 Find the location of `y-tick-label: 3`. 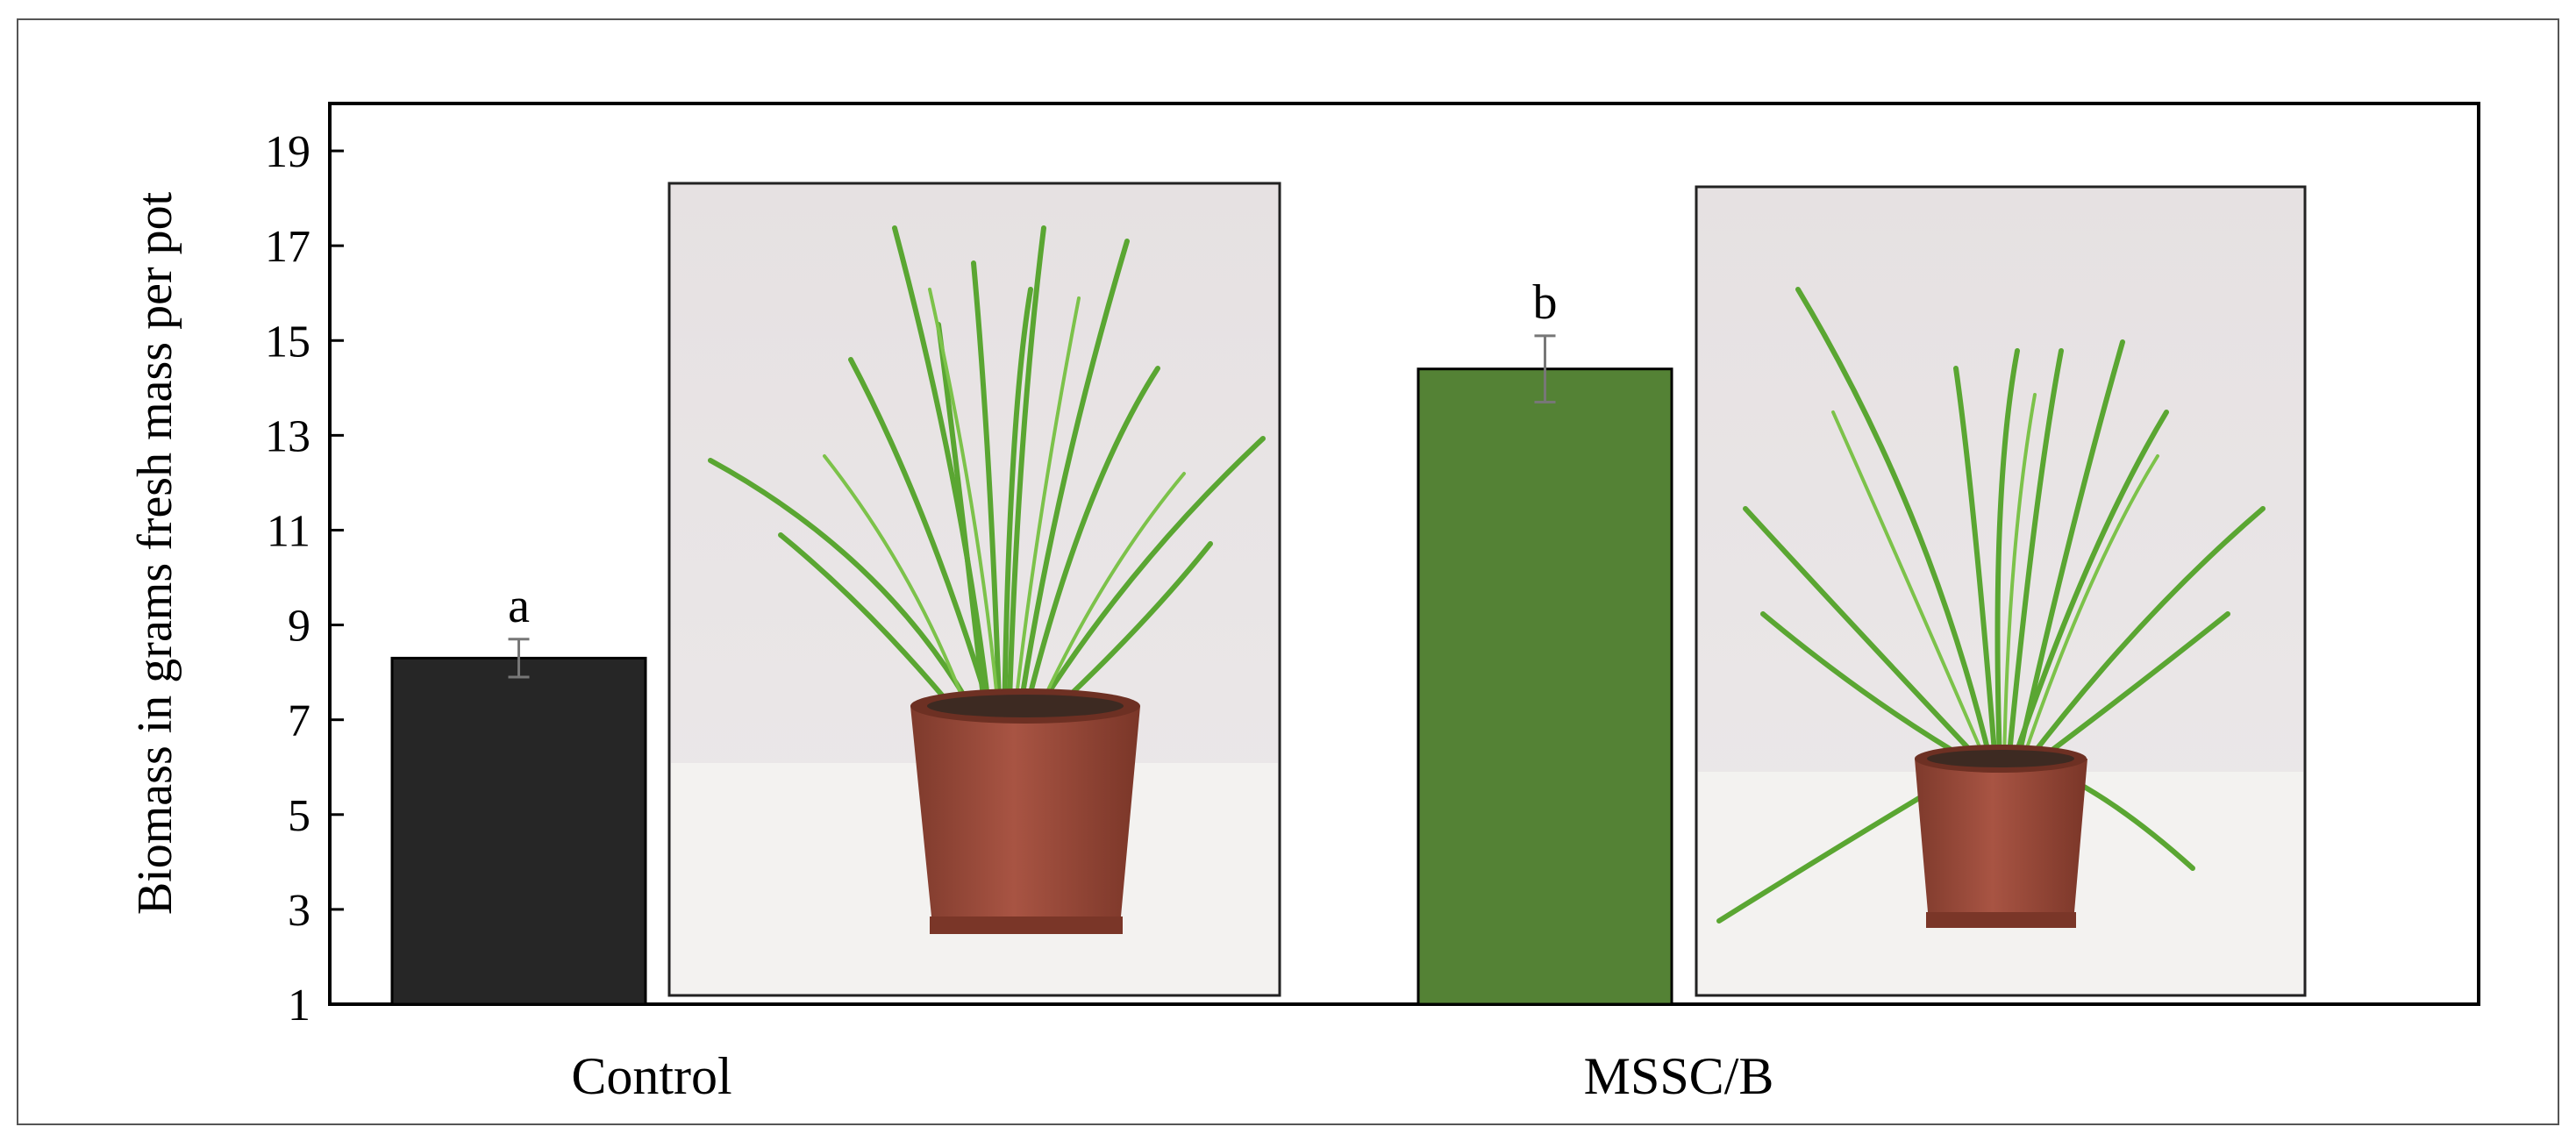

y-tick-label: 3 is located at coordinates (299, 911).